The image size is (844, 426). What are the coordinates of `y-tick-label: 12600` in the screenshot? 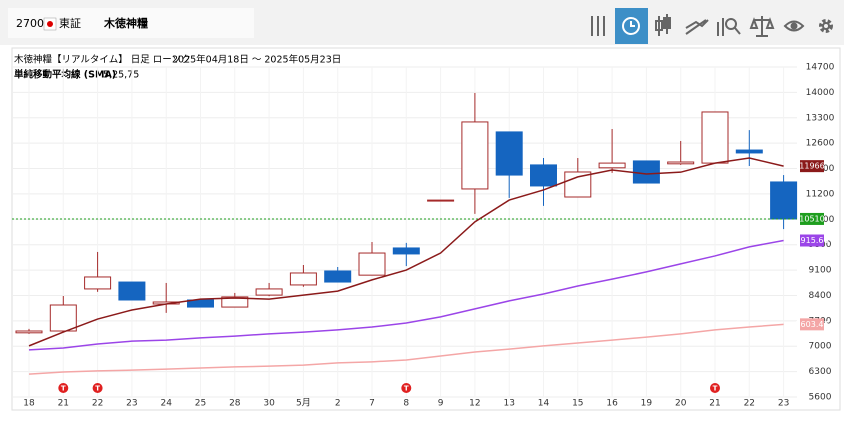 It's located at (820, 144).